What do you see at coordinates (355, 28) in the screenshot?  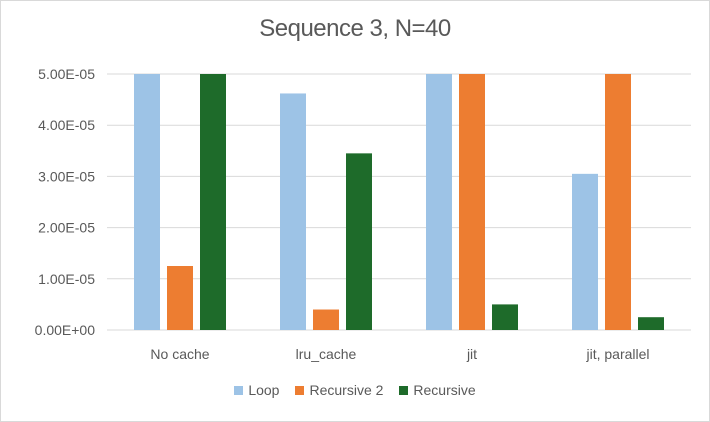 I see `chart-title: Sequence 3, N=40` at bounding box center [355, 28].